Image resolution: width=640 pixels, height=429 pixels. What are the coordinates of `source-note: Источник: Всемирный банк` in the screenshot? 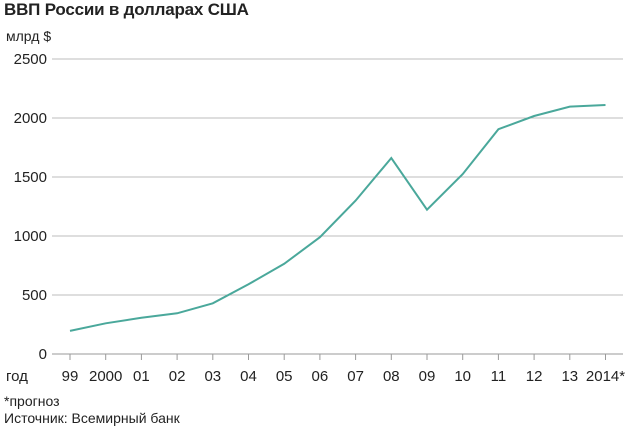 It's located at (92, 418).